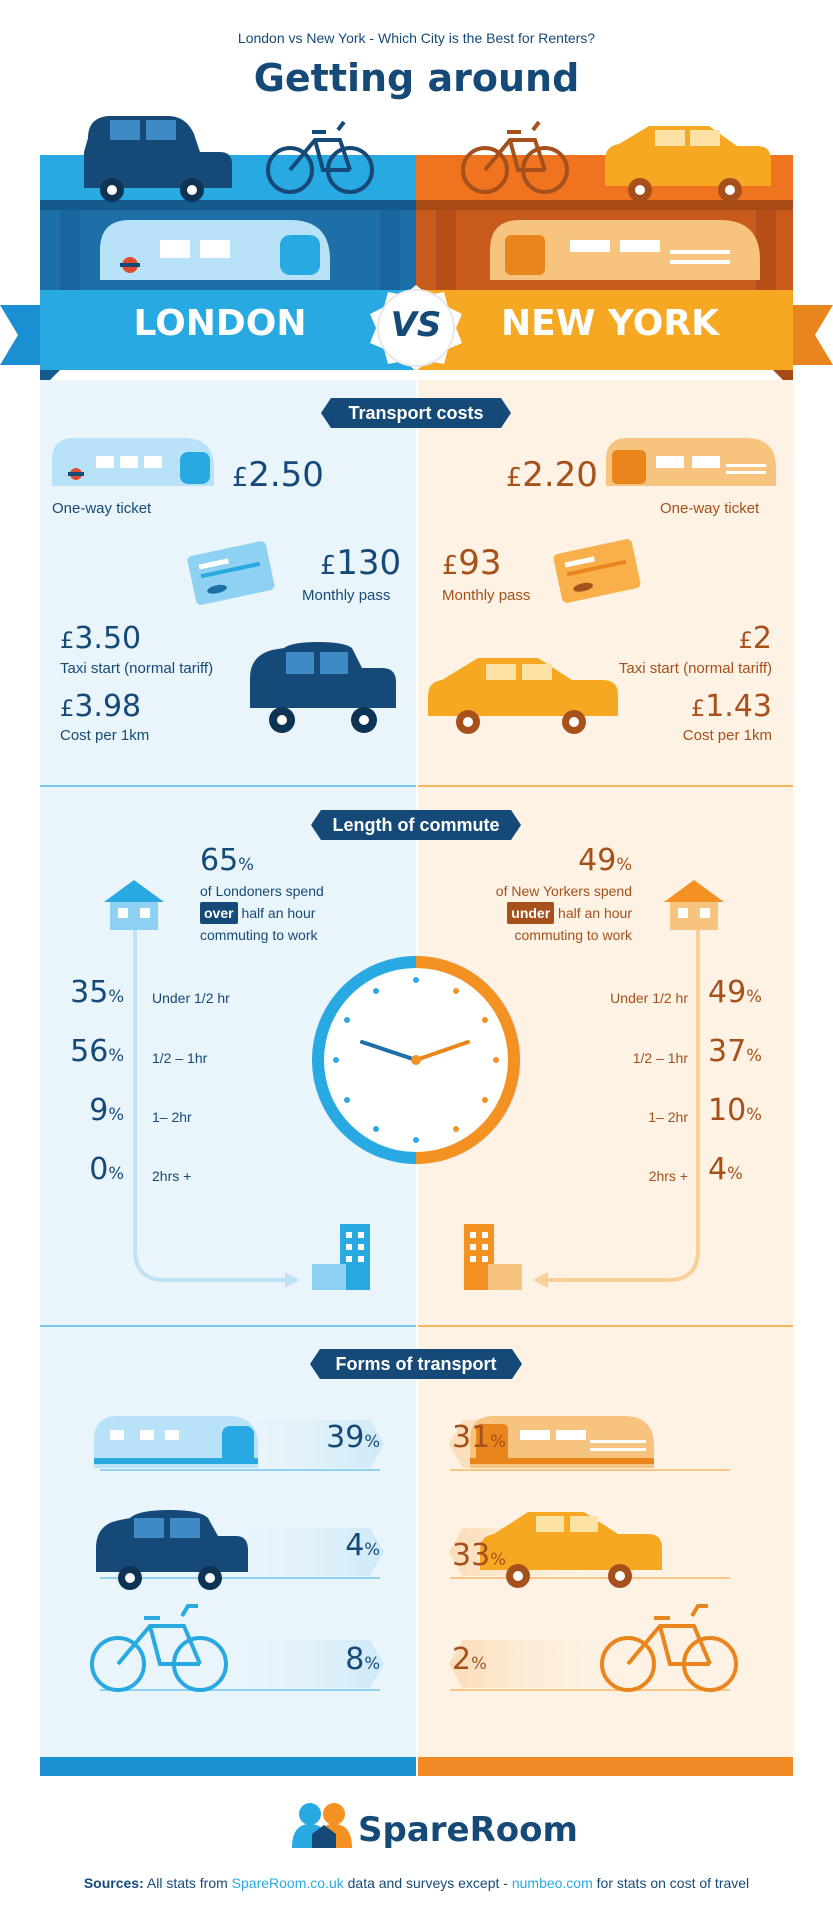 The height and width of the screenshot is (1914, 833). What do you see at coordinates (159, 1648) in the screenshot?
I see `london-bike-icon` at bounding box center [159, 1648].